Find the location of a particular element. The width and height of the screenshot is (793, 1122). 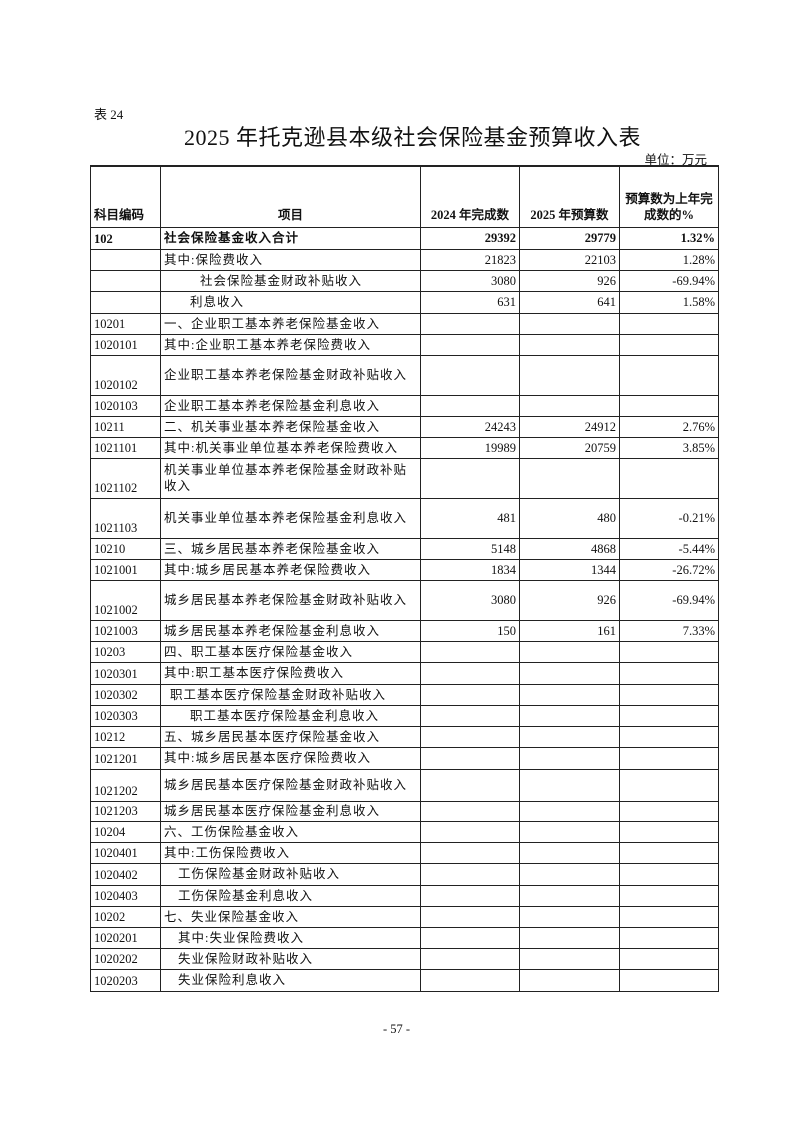

value-2025-cell: 161 is located at coordinates (569, 630).